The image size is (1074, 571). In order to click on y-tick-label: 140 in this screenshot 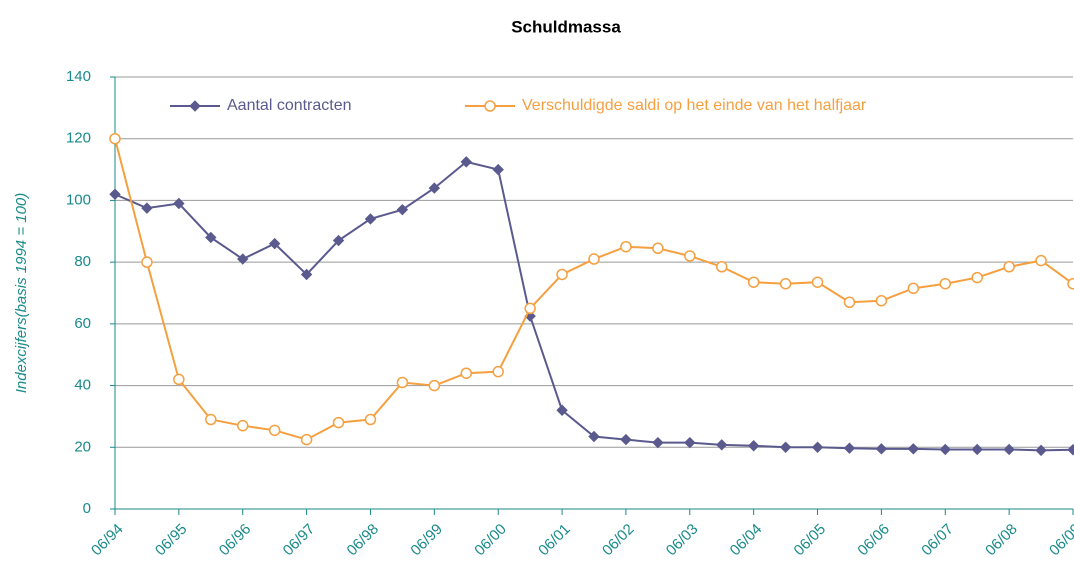, I will do `click(78, 76)`.